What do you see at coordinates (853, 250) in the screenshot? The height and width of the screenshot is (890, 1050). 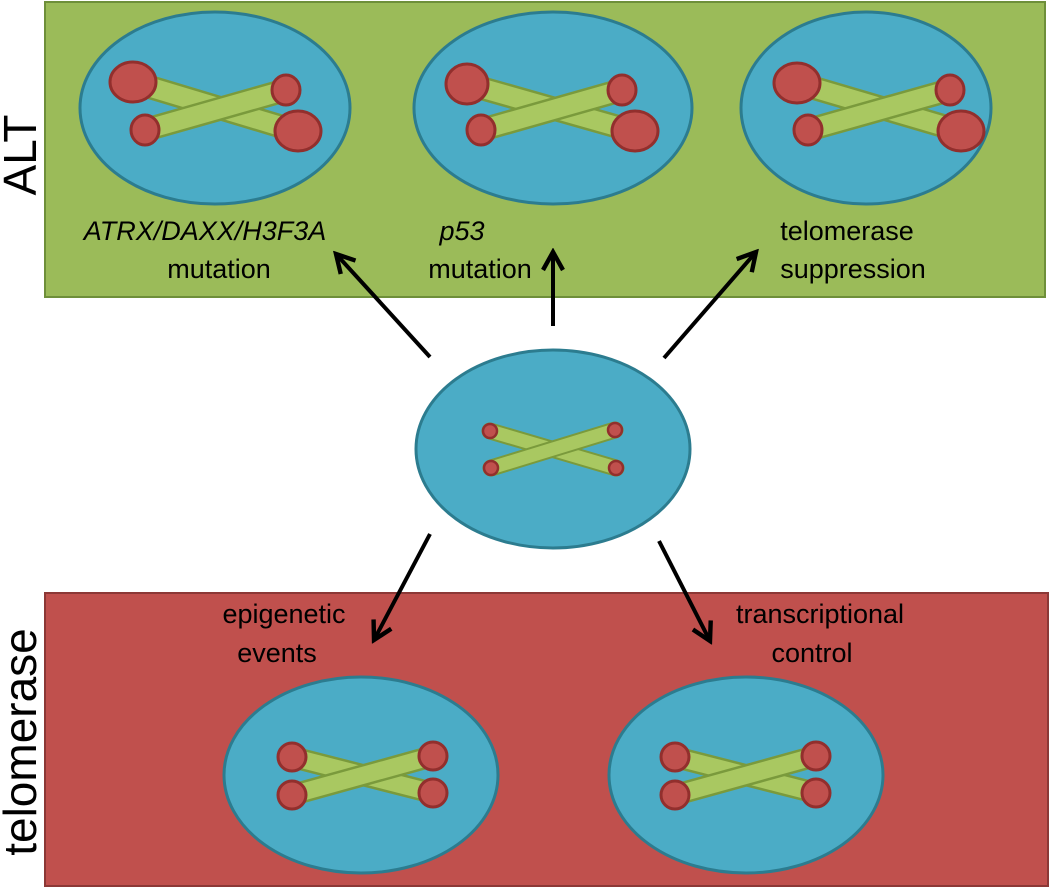 I see `label-telomerase-suppression: telomerase suppression` at bounding box center [853, 250].